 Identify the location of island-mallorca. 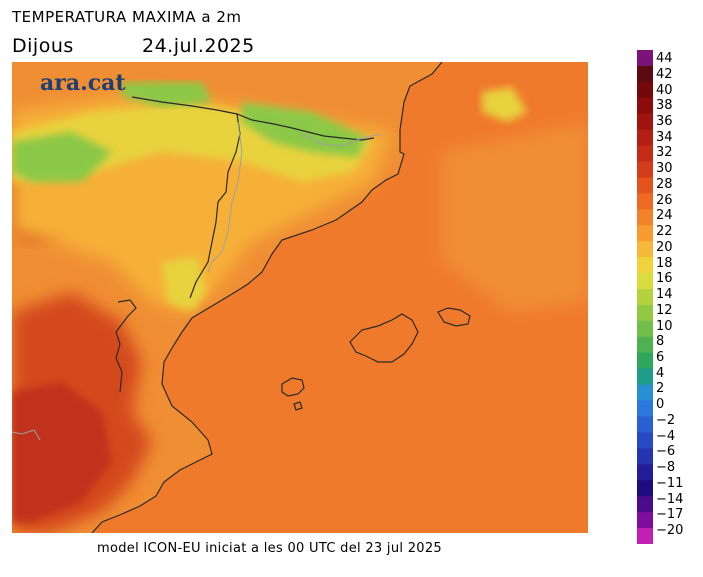
(384, 338).